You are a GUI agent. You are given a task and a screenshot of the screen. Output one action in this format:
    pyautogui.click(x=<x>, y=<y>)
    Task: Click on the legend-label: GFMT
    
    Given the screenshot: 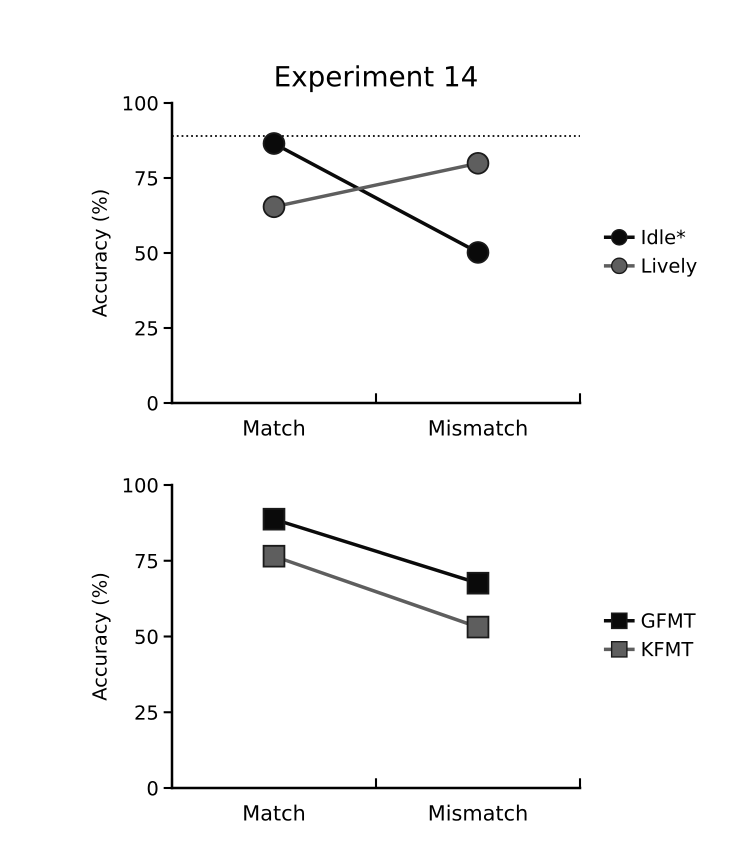 What is the action you would take?
    pyautogui.click(x=669, y=620)
    